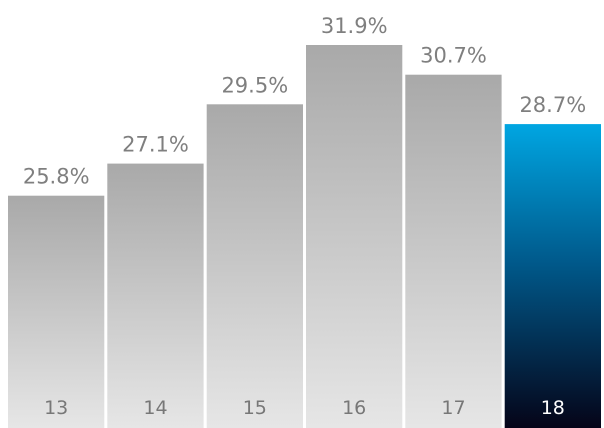  I want to click on category-labels-group: 13 14 15 16 17 18, so click(304, 408).